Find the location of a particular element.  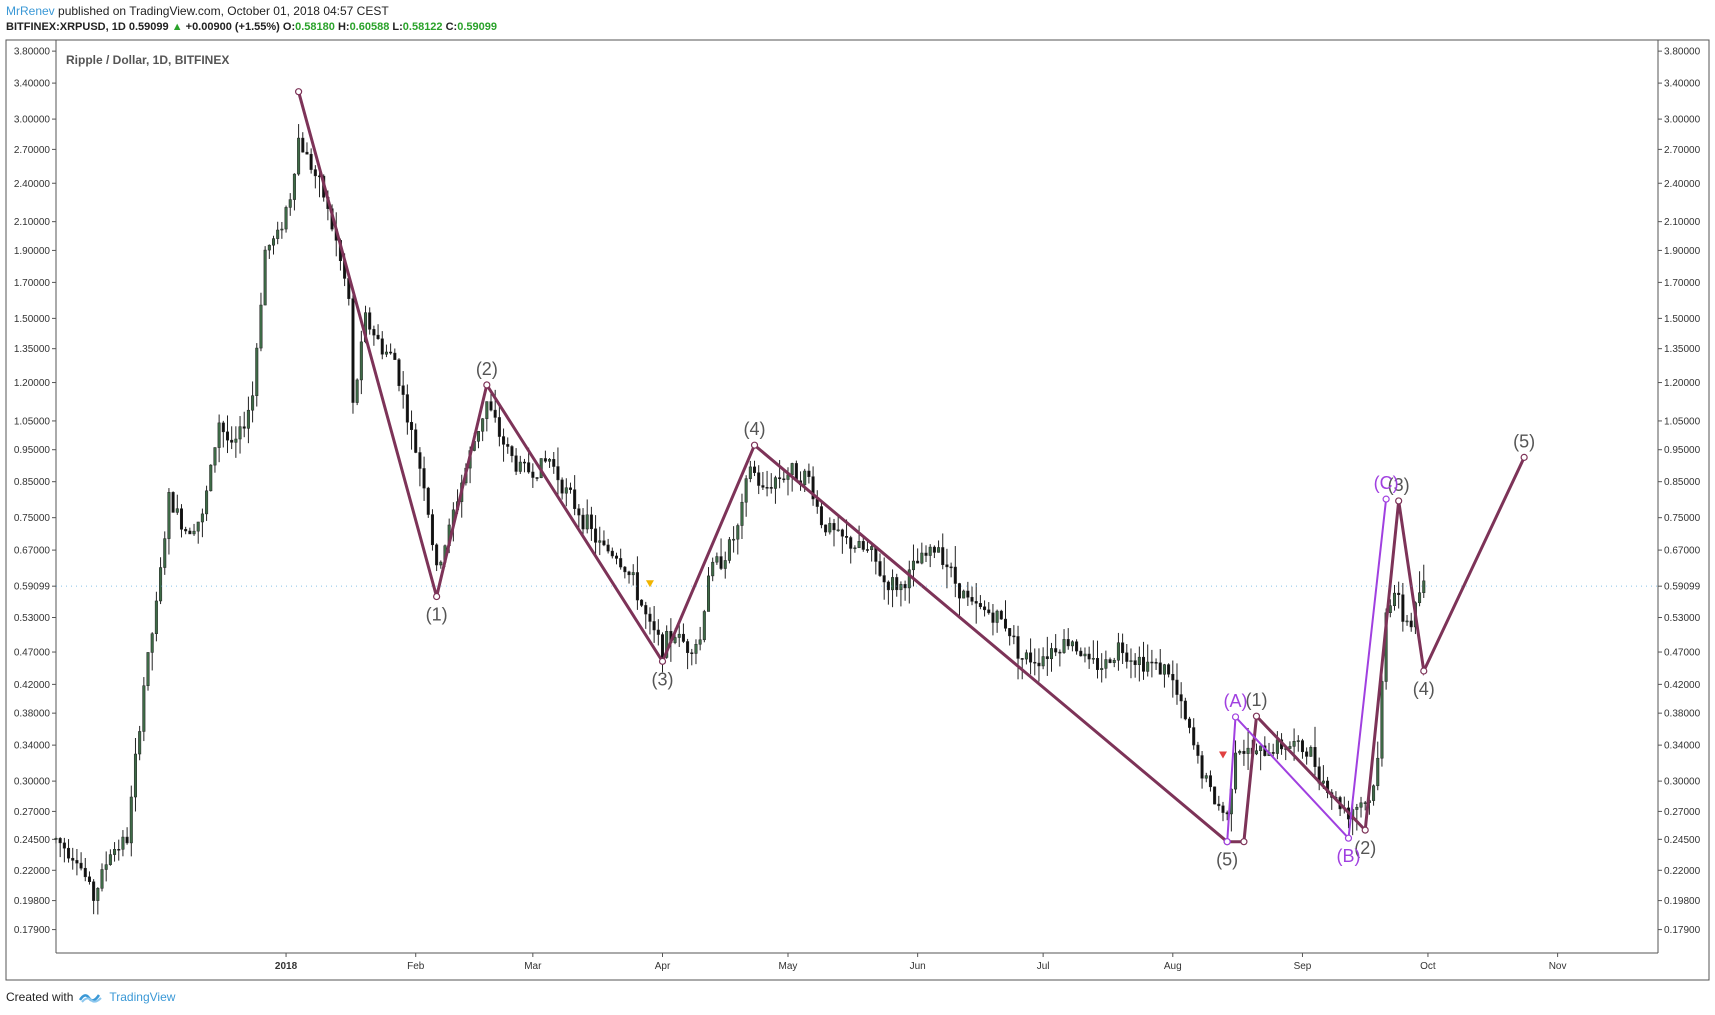

signal-triangle-icon is located at coordinates (649, 584).